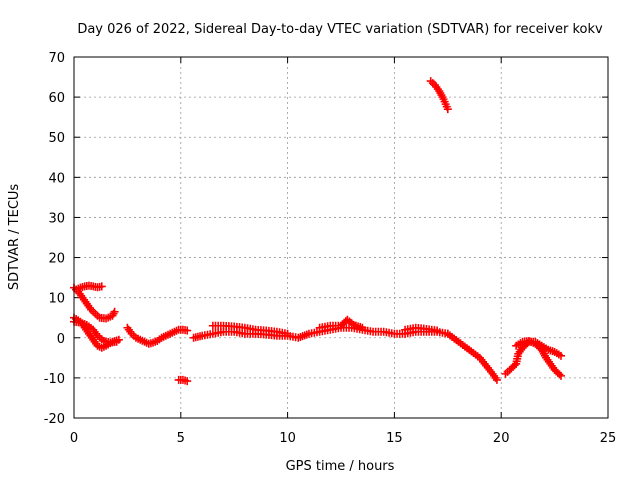  I want to click on x-tick-label: 0, so click(74, 438).